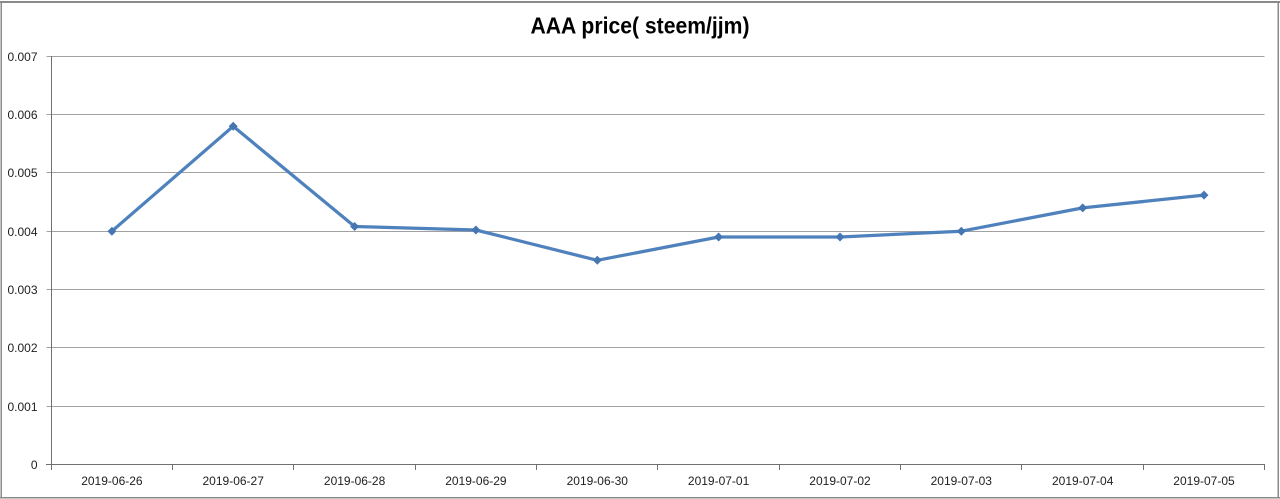 This screenshot has width=1280, height=499. I want to click on svg-text: AAA price( steem/jjm), so click(640, 26).